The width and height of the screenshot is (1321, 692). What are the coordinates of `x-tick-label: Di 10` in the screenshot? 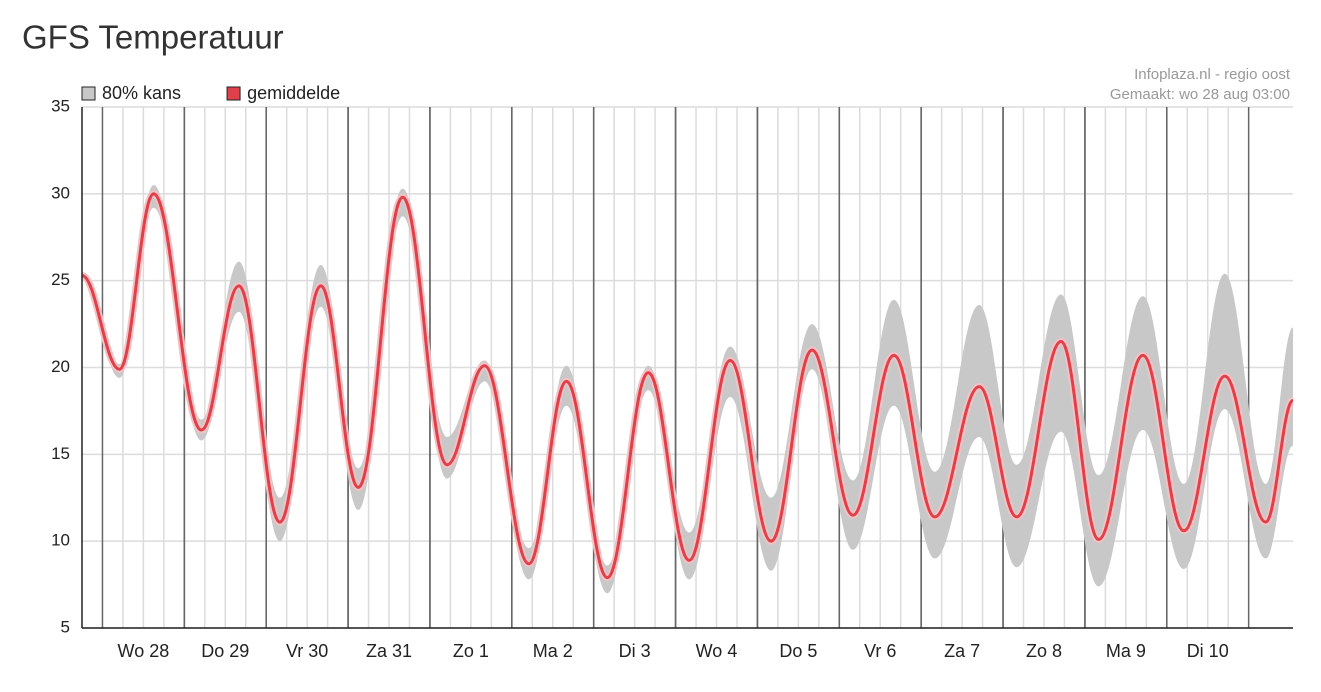 It's located at (1208, 651).